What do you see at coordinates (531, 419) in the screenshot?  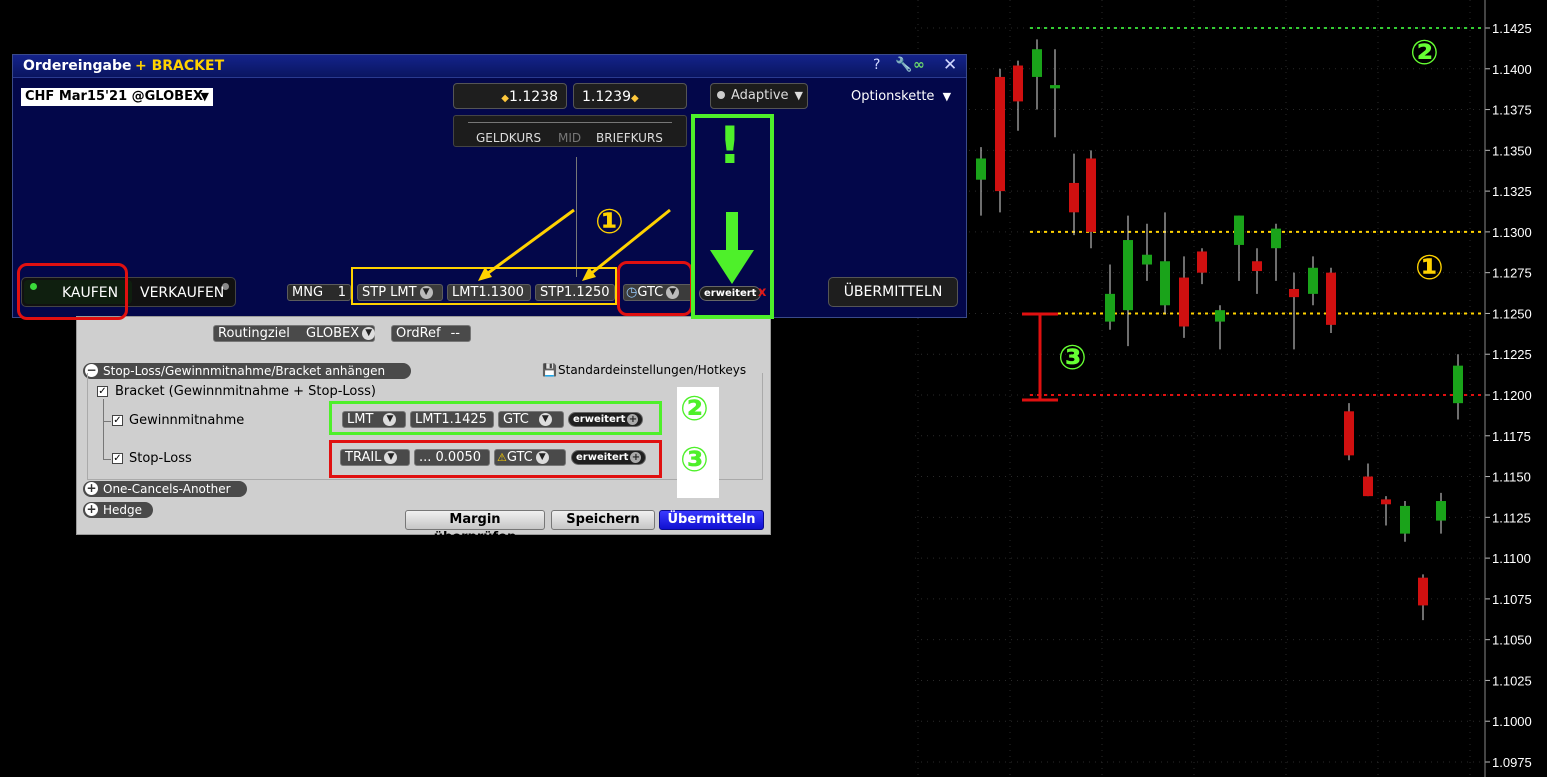 I see `profit-tif-dropdown: GTC ▼` at bounding box center [531, 419].